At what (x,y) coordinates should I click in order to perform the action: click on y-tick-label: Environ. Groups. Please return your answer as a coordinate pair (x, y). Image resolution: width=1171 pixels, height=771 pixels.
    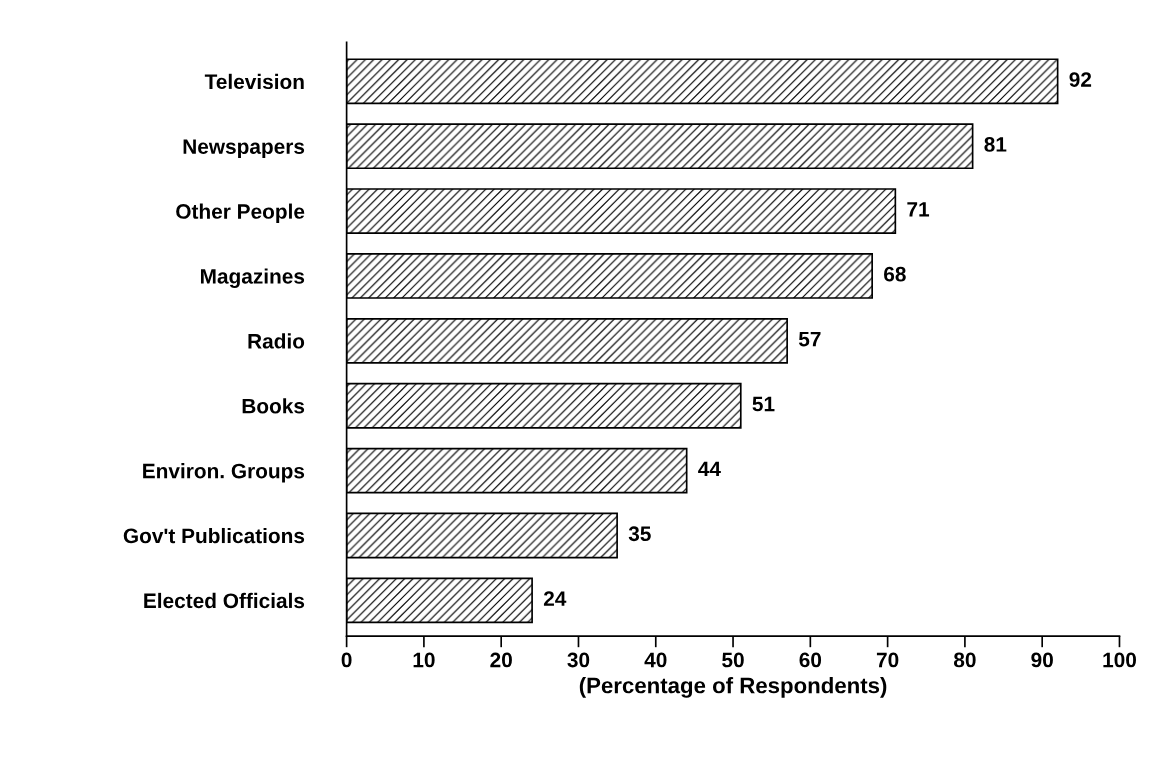
    Looking at the image, I should click on (224, 473).